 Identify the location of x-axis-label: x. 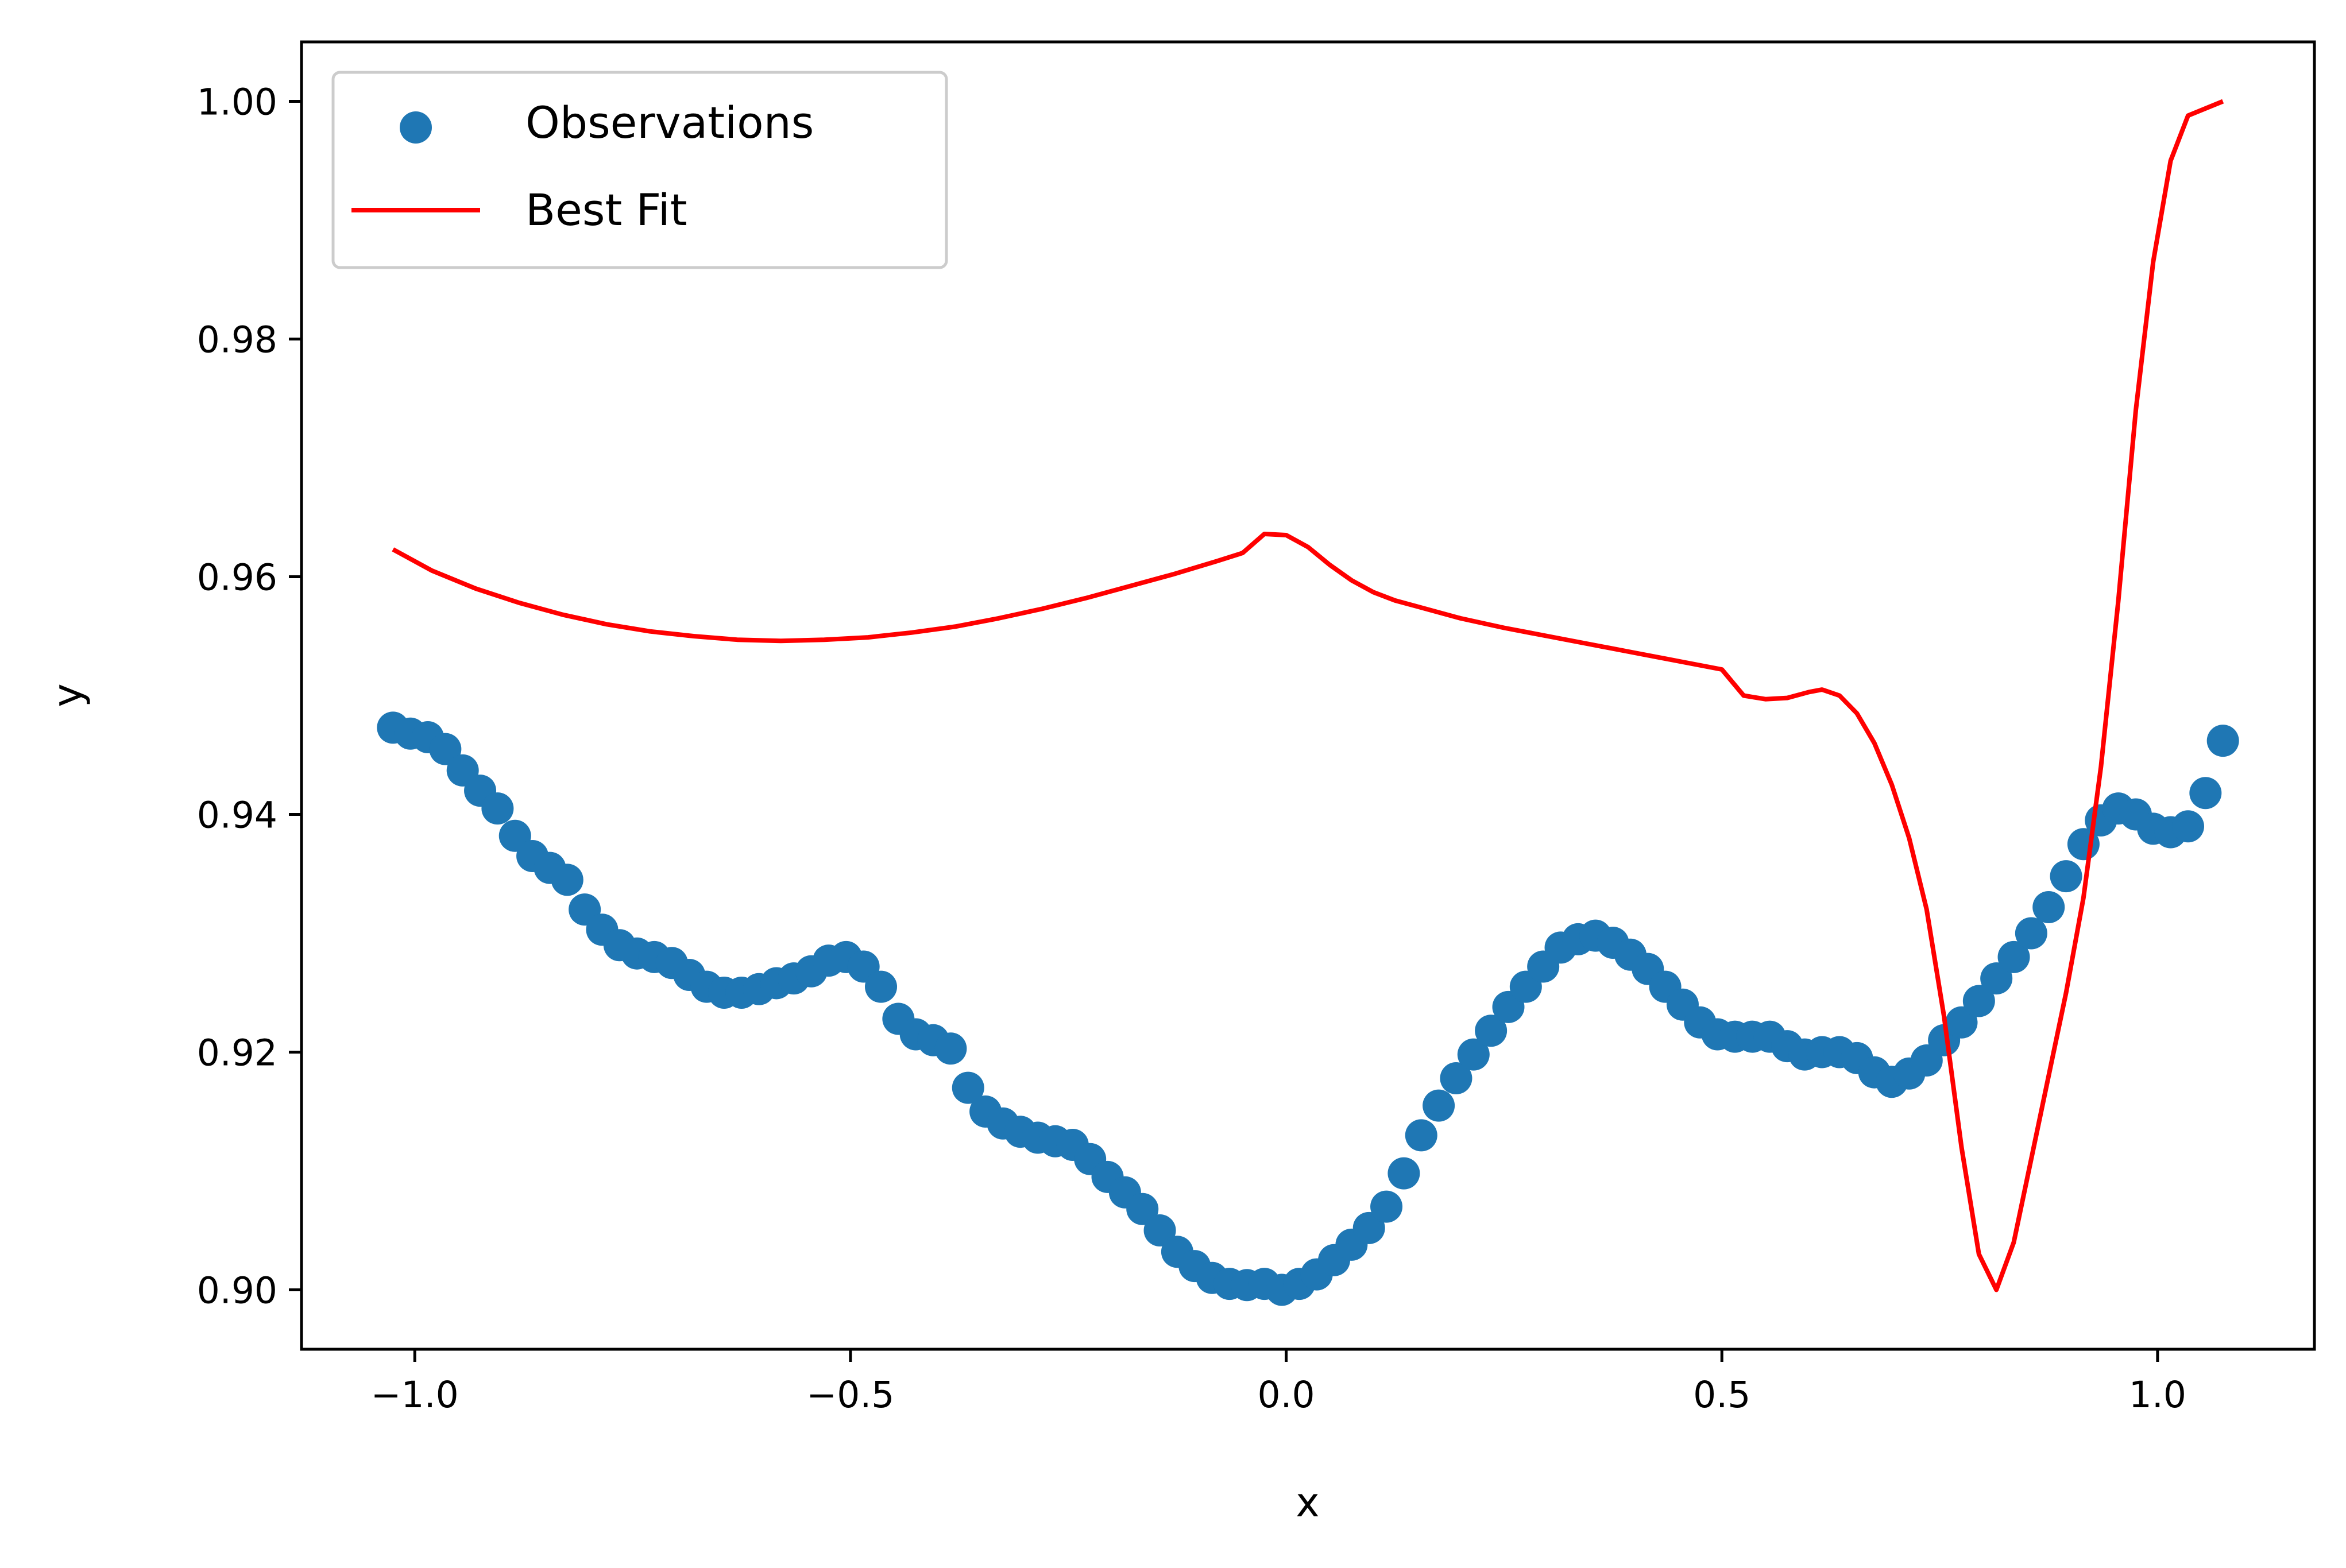
(1307, 1502).